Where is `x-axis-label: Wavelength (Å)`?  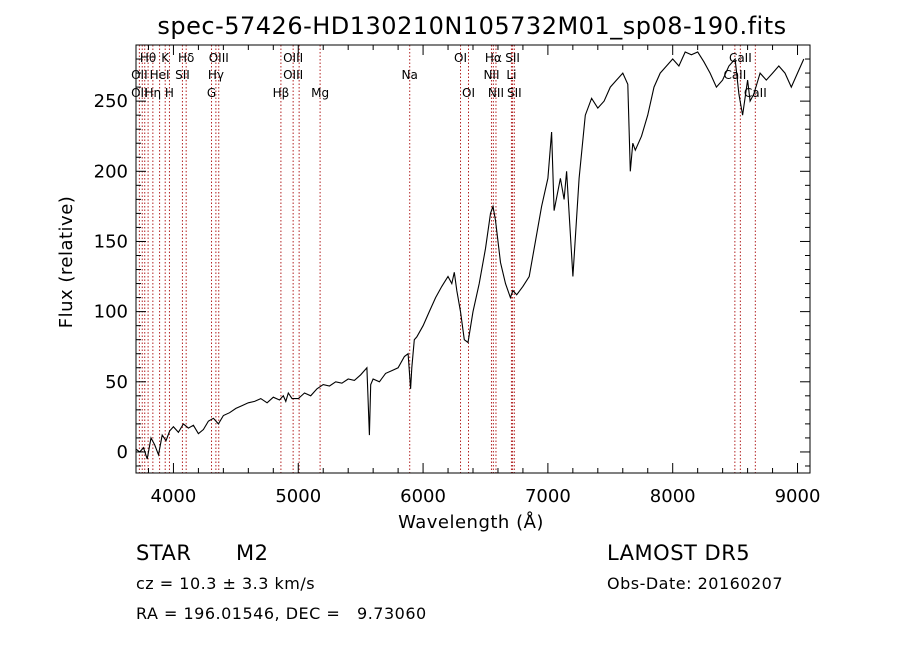
x-axis-label: Wavelength (Å) is located at coordinates (471, 522).